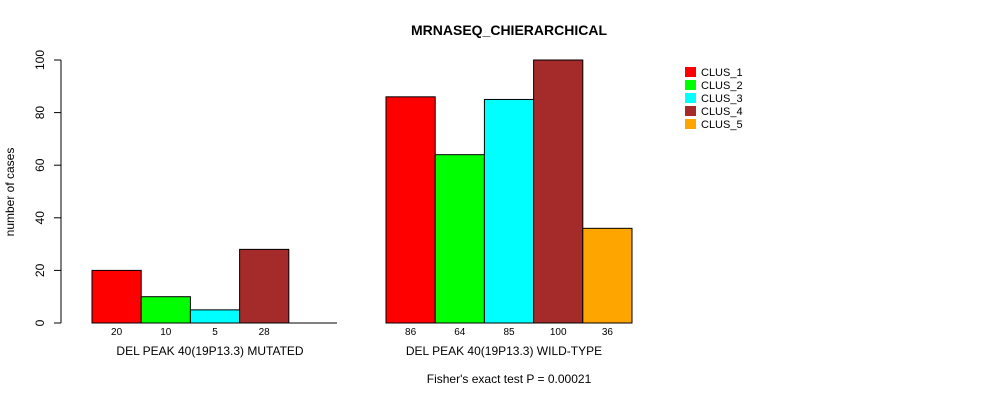  What do you see at coordinates (40, 270) in the screenshot?
I see `y-tick-label: 20` at bounding box center [40, 270].